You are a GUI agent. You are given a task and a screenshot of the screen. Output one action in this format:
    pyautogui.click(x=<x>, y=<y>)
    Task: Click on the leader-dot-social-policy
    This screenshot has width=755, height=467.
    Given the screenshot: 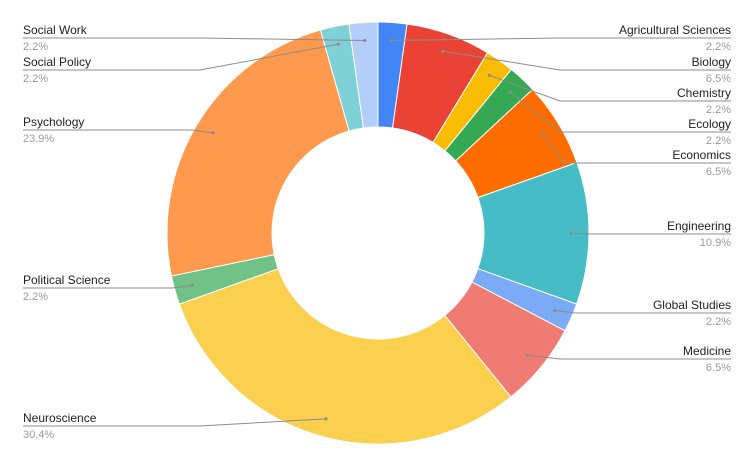 What is the action you would take?
    pyautogui.click(x=338, y=44)
    